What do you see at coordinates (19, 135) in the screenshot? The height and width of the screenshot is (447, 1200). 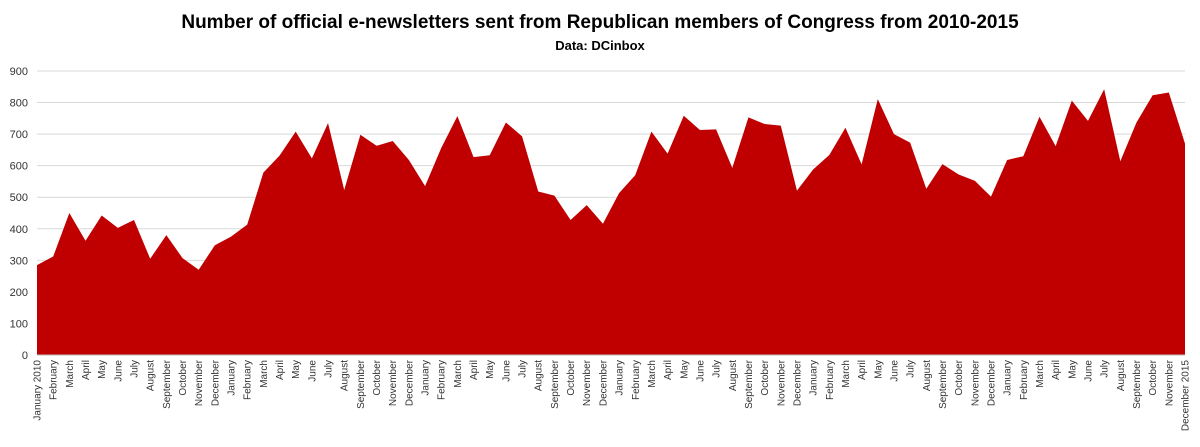 I see `y-tick-label: 700` at bounding box center [19, 135].